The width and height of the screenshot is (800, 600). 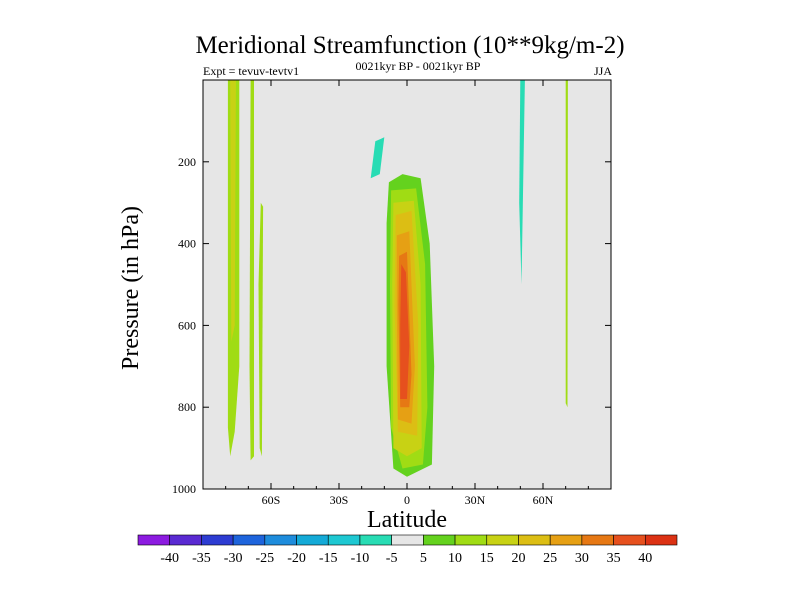 I want to click on y-axis-label: Pressure (in hPa), so click(x=131, y=288).